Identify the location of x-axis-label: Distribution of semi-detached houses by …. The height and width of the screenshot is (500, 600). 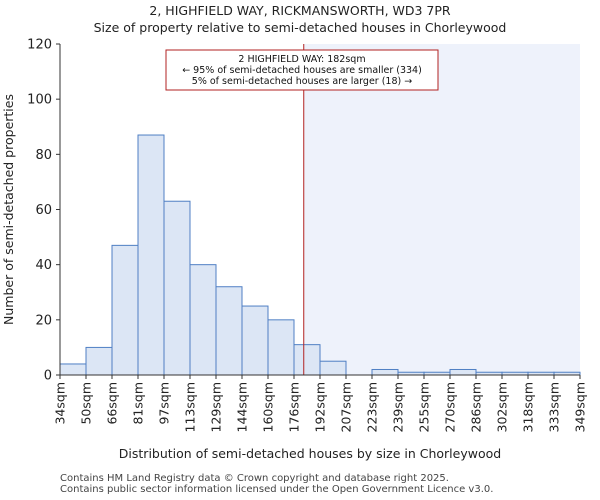
(310, 453).